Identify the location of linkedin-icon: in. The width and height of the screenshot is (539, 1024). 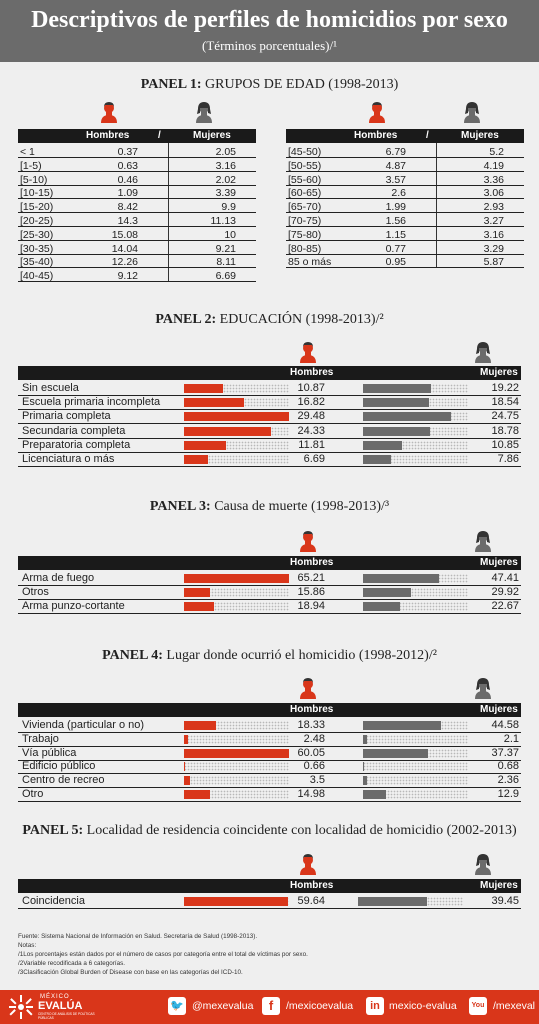
(375, 1006).